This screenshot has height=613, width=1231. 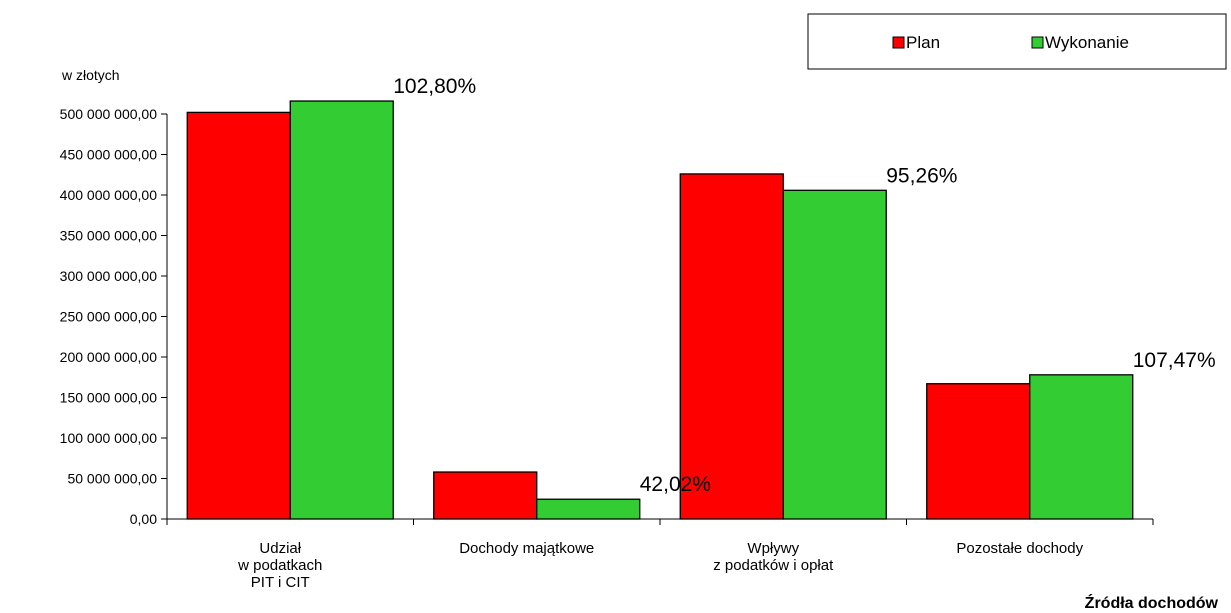 I want to click on y-tick-label: 0,00, so click(x=143, y=519).